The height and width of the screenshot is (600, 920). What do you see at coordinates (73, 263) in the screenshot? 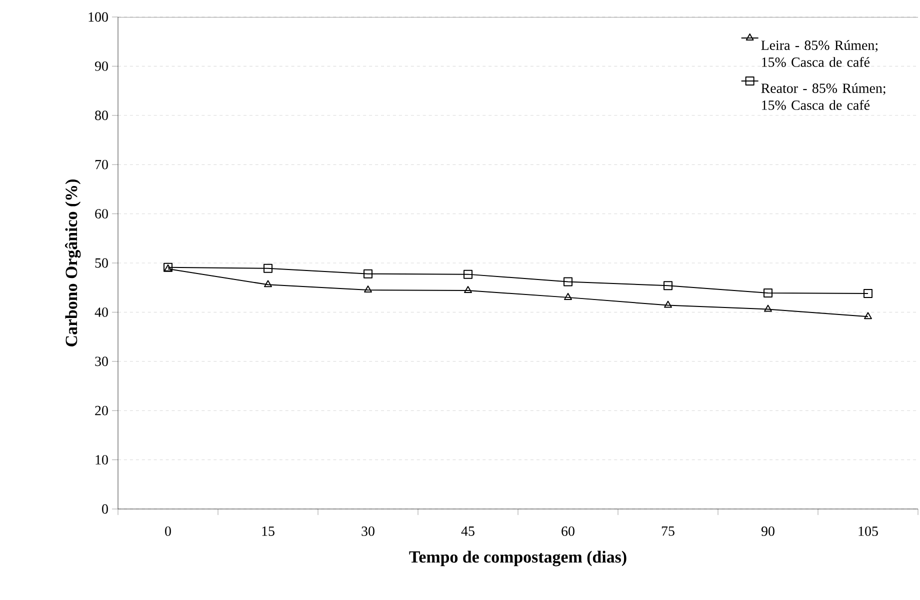
I see `y-axis-title: Carbono Orgânico (%)` at bounding box center [73, 263].